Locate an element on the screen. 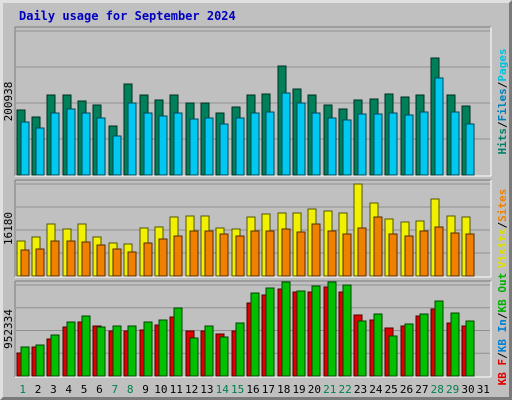 The image size is (512, 400). panel-legend: Hits/Files/Pages is located at coordinates (502, 102).